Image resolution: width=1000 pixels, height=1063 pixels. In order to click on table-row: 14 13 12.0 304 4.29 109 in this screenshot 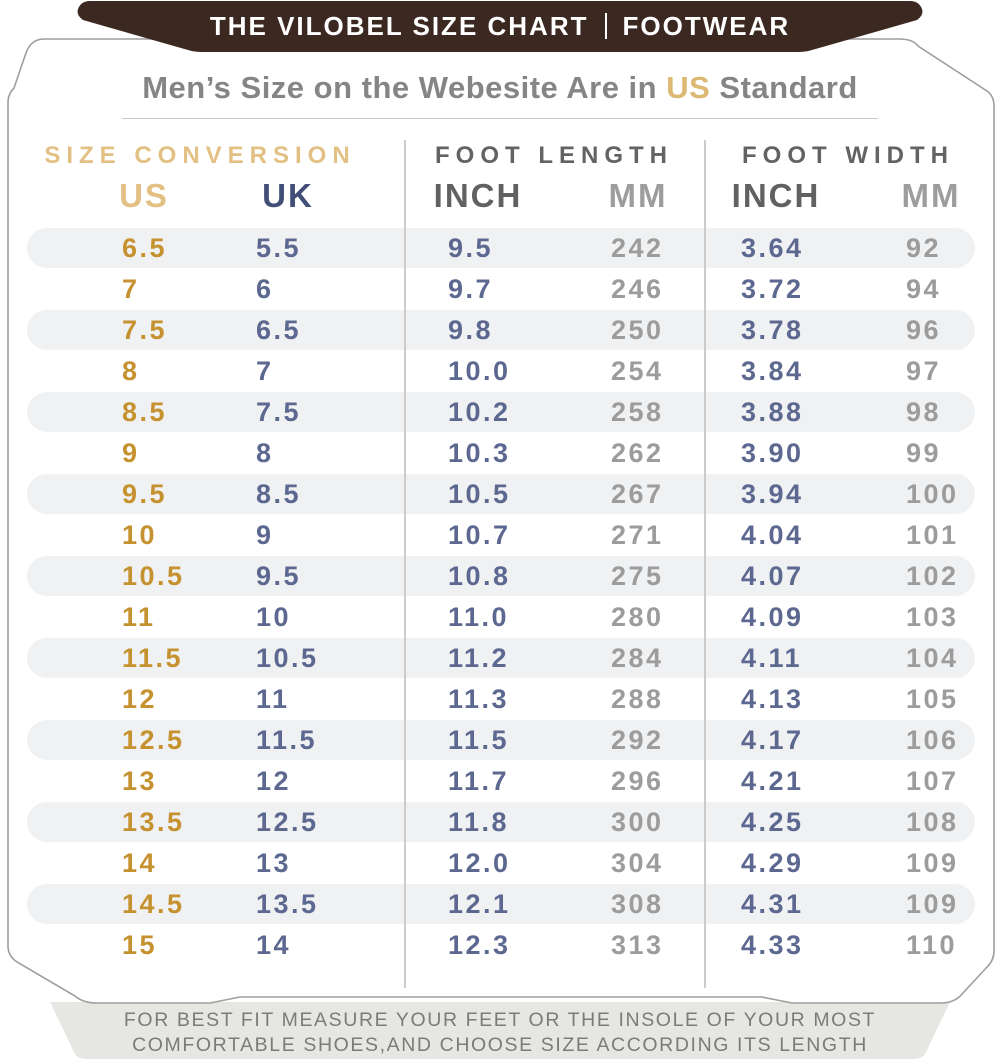, I will do `click(500, 863)`.